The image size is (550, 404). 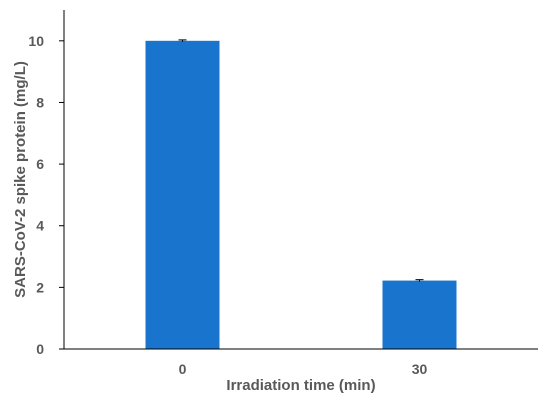 What do you see at coordinates (20, 179) in the screenshot?
I see `y-axis-title: SARS-CoV-2 spike protein (mg/L)` at bounding box center [20, 179].